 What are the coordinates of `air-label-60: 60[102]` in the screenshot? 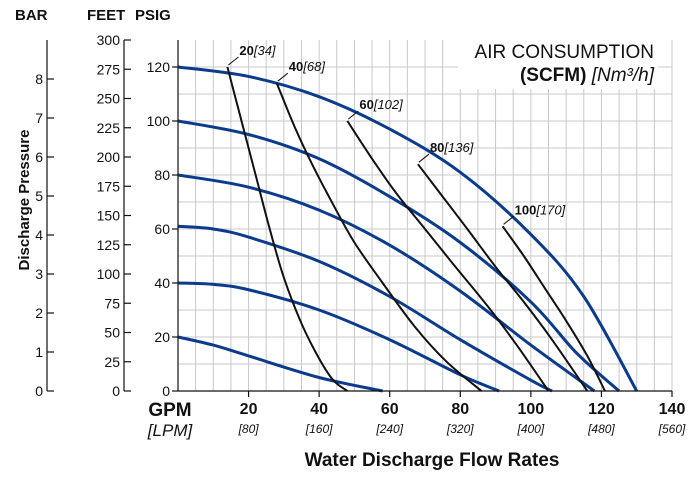 It's located at (381, 104).